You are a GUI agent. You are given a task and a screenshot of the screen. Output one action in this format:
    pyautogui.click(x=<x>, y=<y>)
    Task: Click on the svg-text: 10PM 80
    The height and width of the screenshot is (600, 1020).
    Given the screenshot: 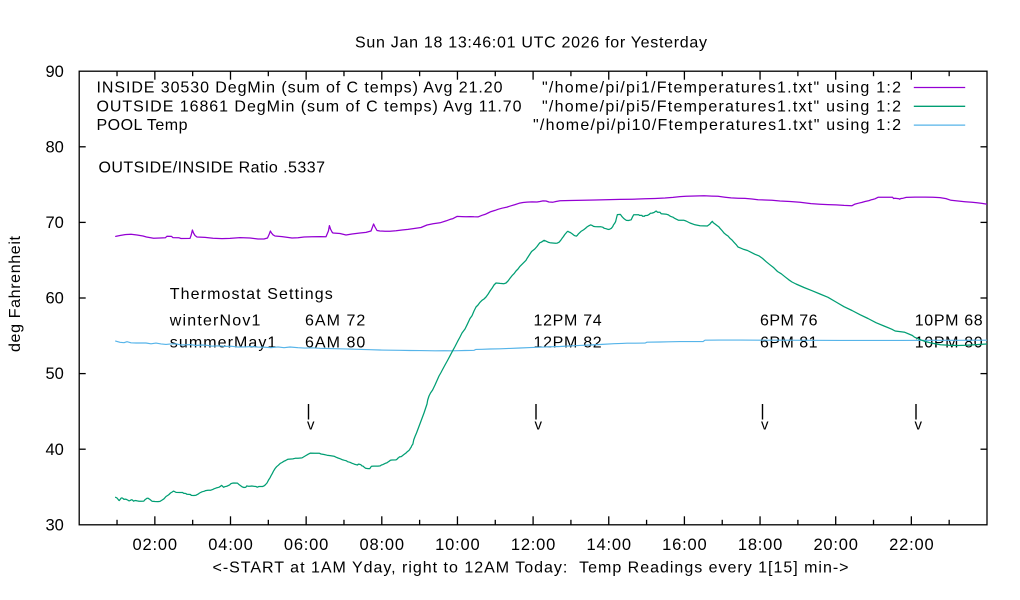 What is the action you would take?
    pyautogui.click(x=949, y=342)
    